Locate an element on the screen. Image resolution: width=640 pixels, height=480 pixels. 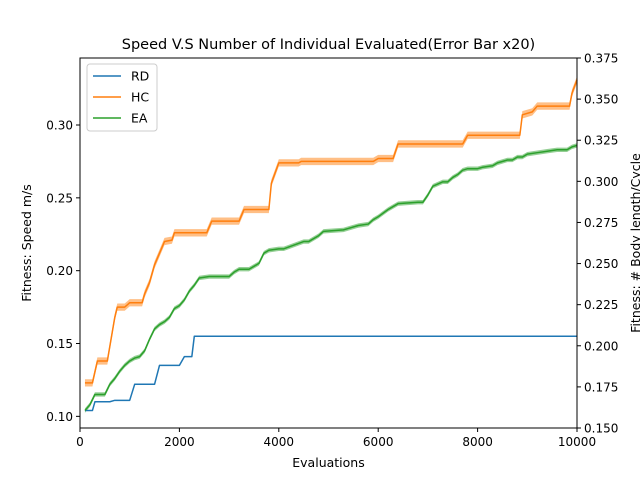
y-tick-label: 0.15 is located at coordinates (59, 344).